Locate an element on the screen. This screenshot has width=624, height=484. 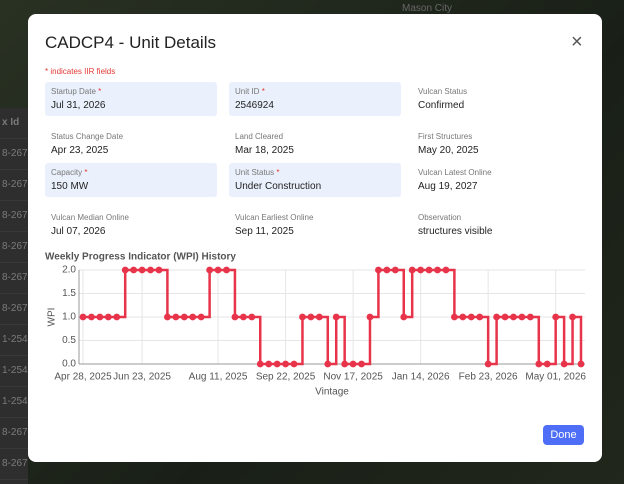
field-value: Confirmed is located at coordinates (441, 105).